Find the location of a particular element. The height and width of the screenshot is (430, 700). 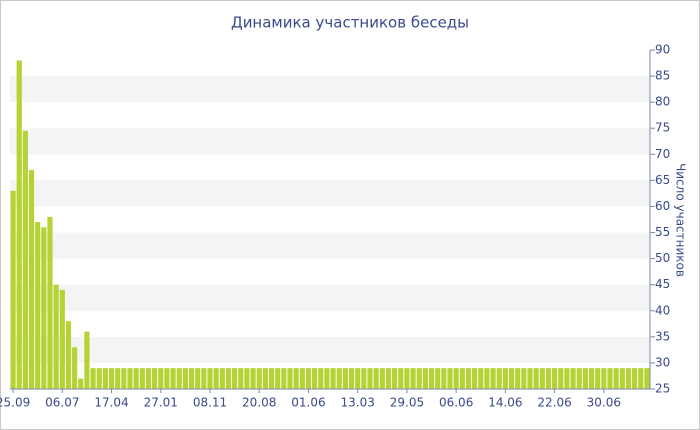

y-tick-label: 75 is located at coordinates (662, 128).